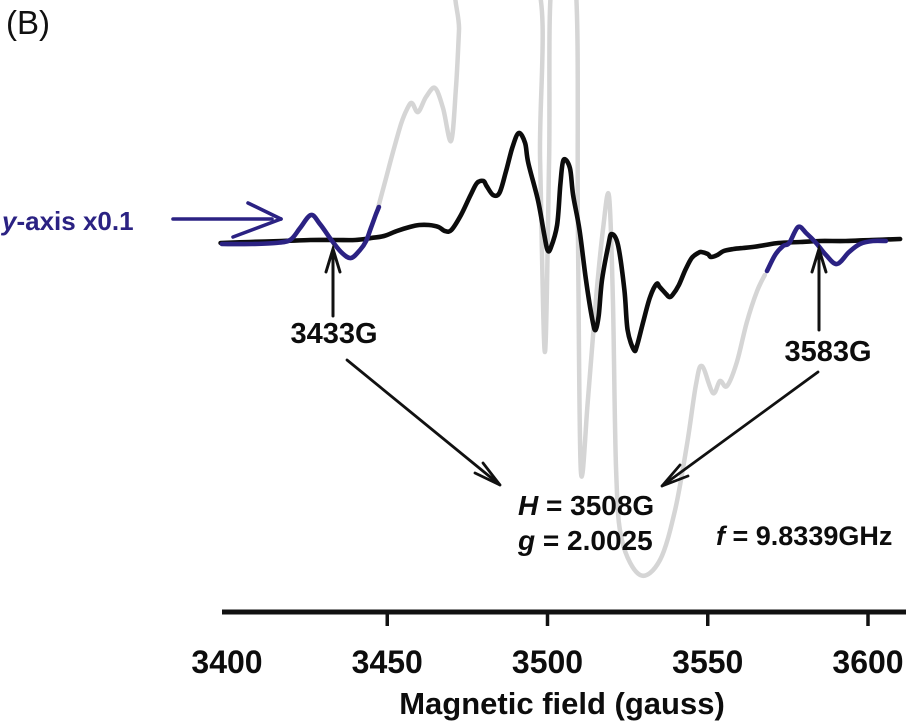  I want to click on panel-label: (B), so click(28, 22).